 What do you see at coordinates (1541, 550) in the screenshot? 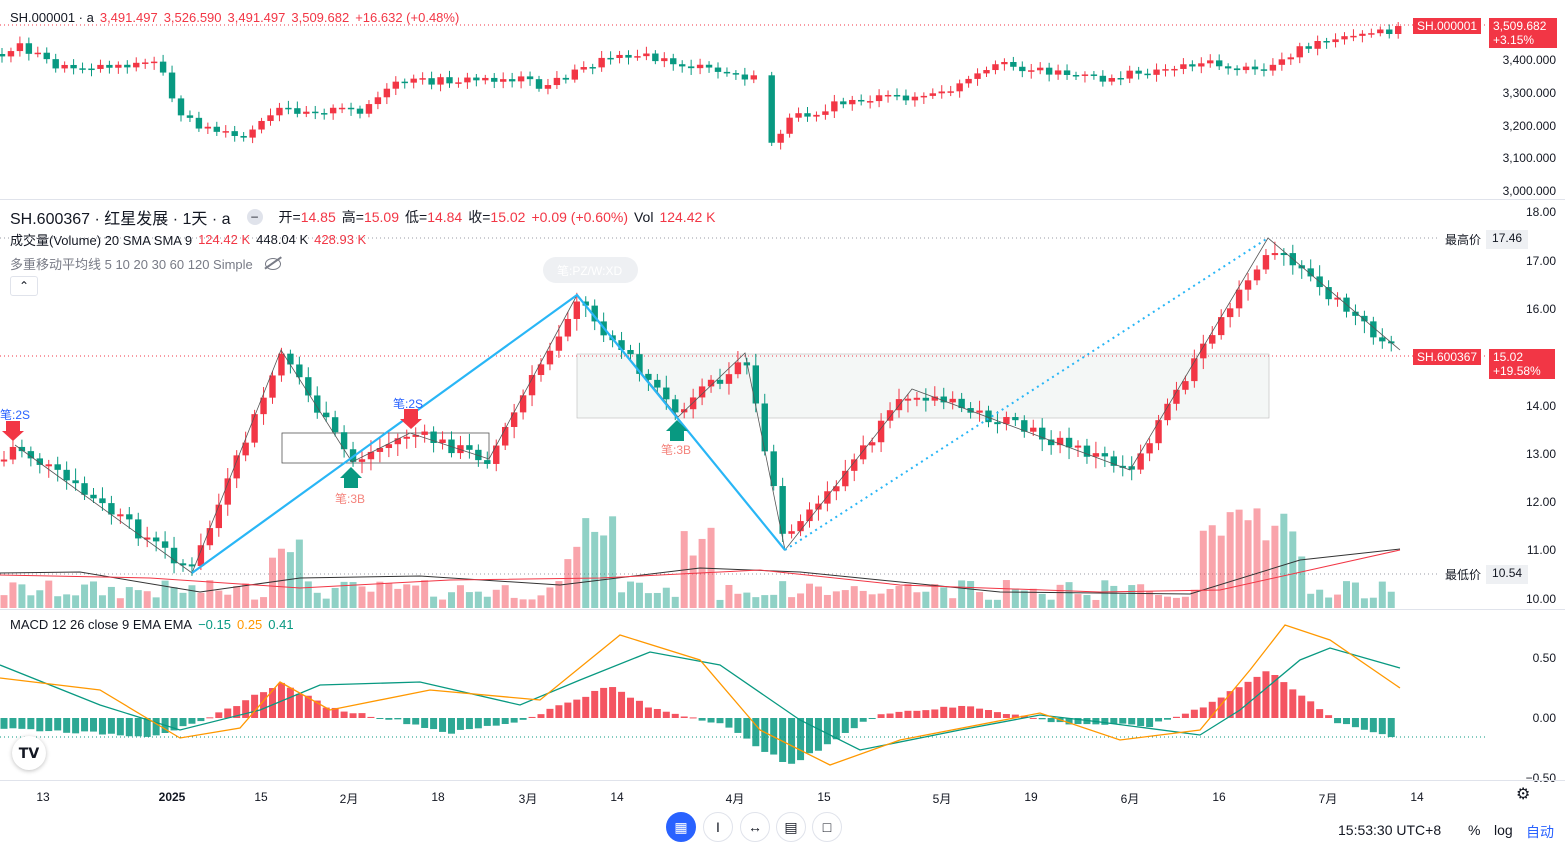
I see `main-ytick: 11.00` at bounding box center [1541, 550].